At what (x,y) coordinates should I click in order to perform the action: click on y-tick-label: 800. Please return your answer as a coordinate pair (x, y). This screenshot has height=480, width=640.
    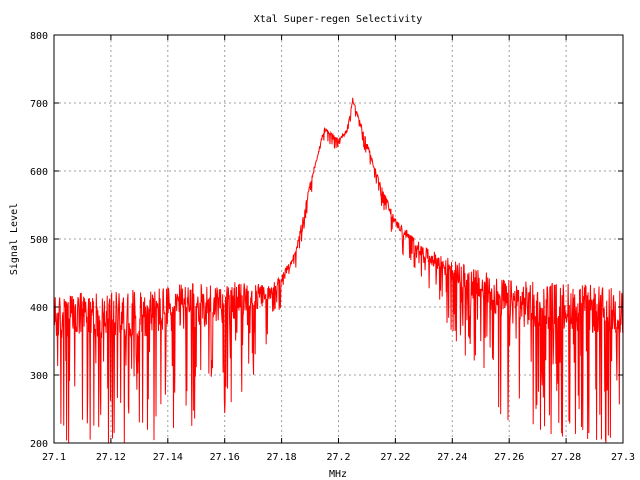
    Looking at the image, I should click on (39, 36).